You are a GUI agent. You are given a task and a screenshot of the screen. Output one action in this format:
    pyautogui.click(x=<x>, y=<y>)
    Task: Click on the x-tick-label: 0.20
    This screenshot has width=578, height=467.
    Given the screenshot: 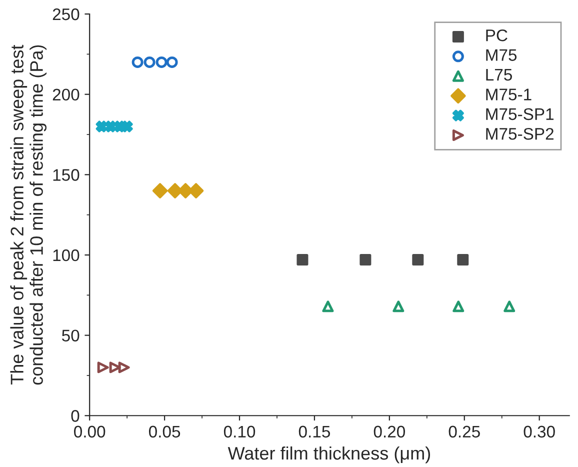 What is the action you would take?
    pyautogui.click(x=389, y=432)
    